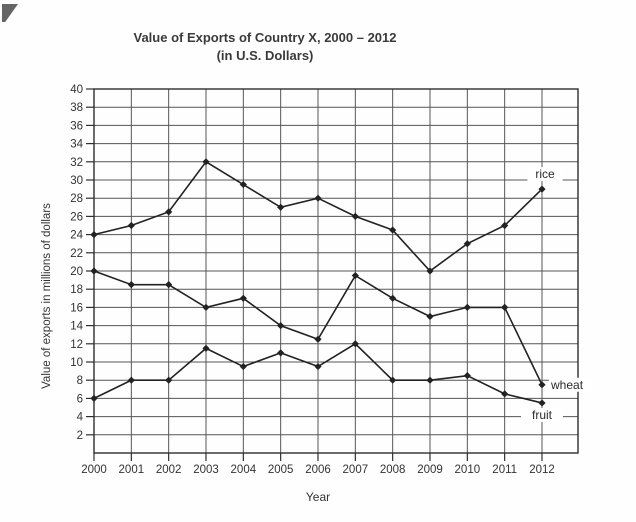  Describe the element at coordinates (76, 345) in the screenshot. I see `y-tick-label: 12` at that location.